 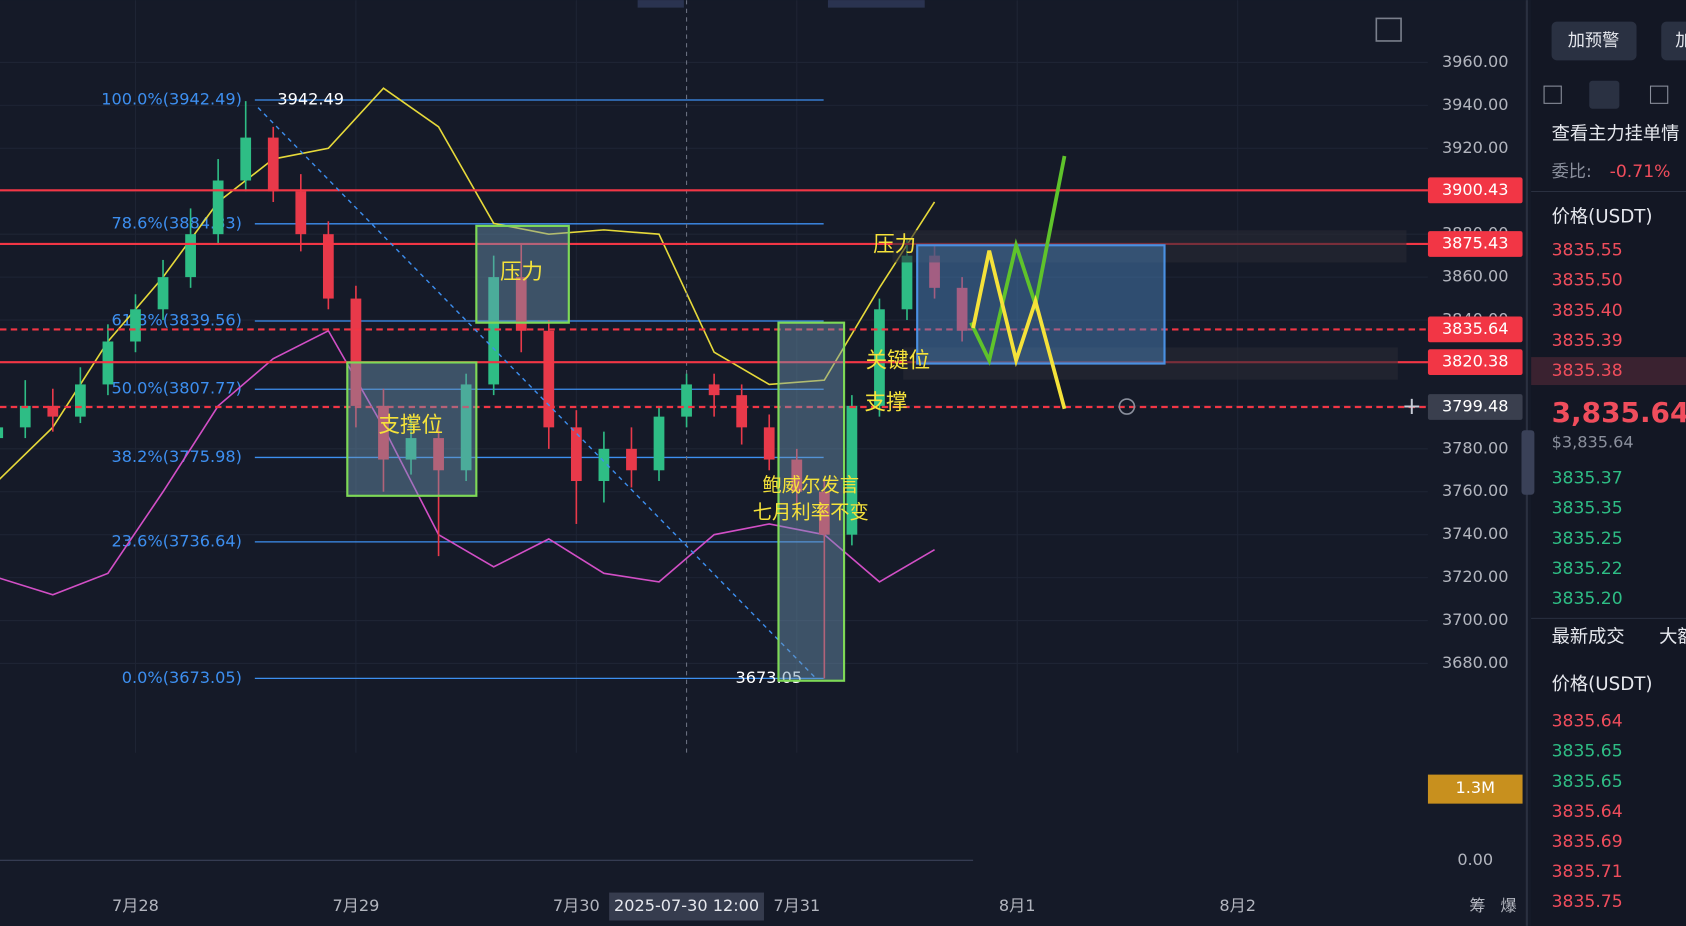 What do you see at coordinates (1587, 479) in the screenshot?
I see `bid-price: 3835.37` at bounding box center [1587, 479].